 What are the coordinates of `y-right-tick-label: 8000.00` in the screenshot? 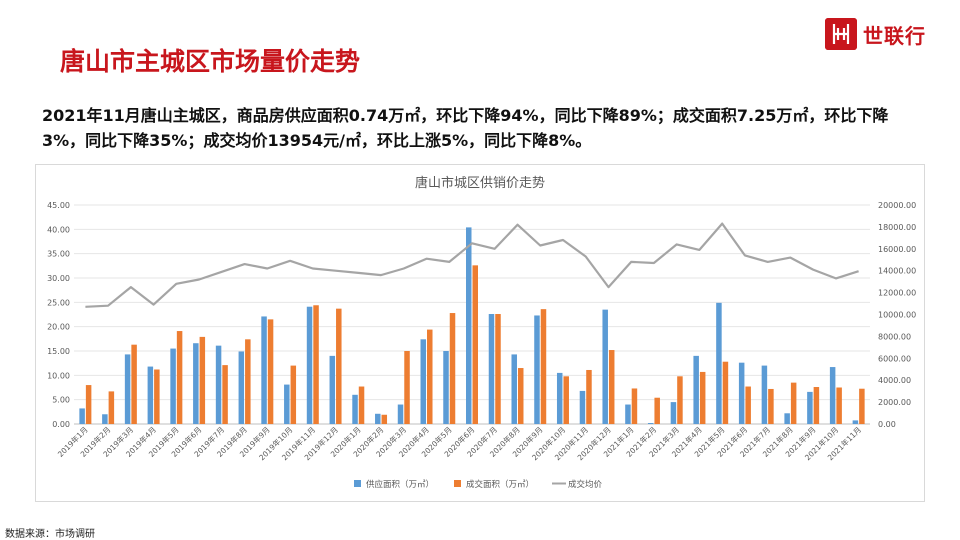 It's located at (894, 336).